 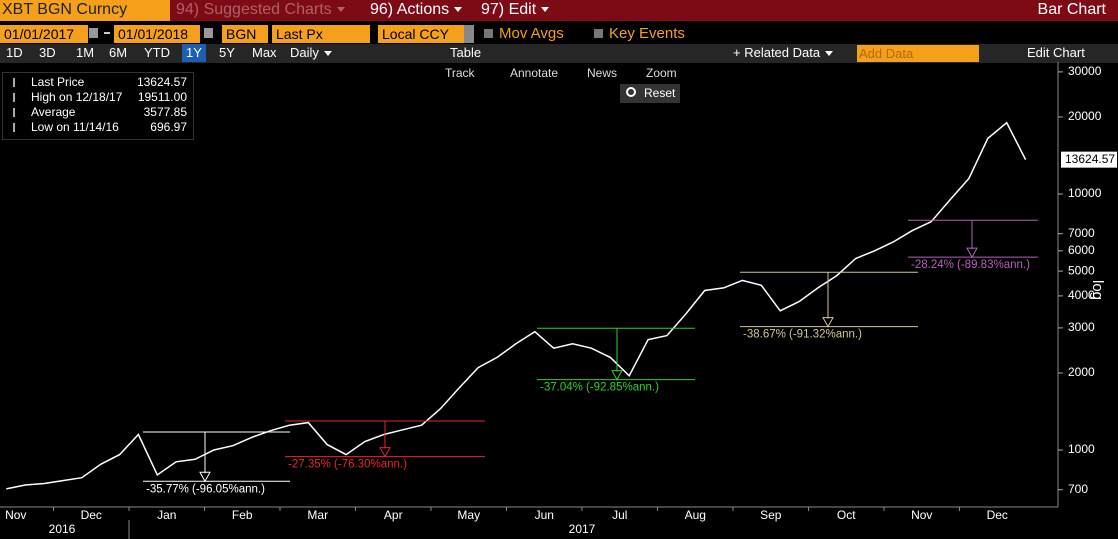 I want to click on y-tick-label: 2000, so click(x=1081, y=372).